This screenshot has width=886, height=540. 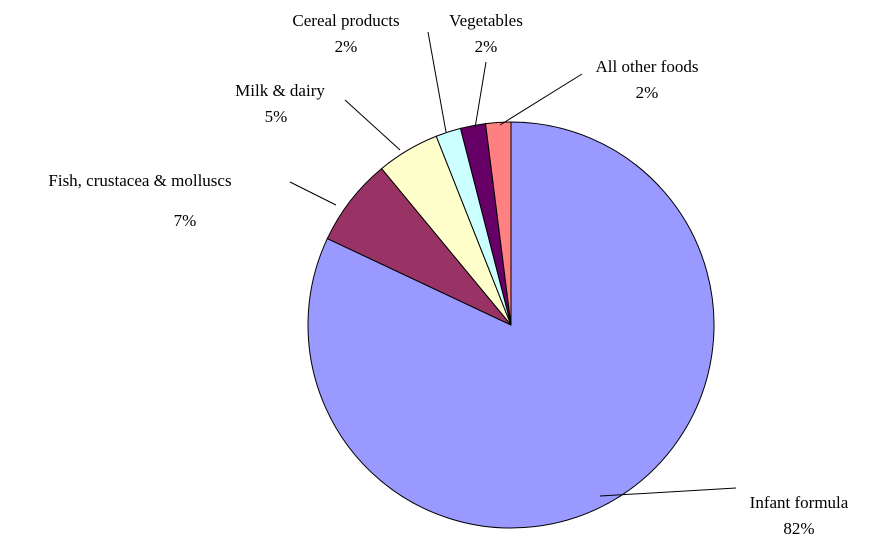 What do you see at coordinates (276, 116) in the screenshot?
I see `slice-value-label: 5%` at bounding box center [276, 116].